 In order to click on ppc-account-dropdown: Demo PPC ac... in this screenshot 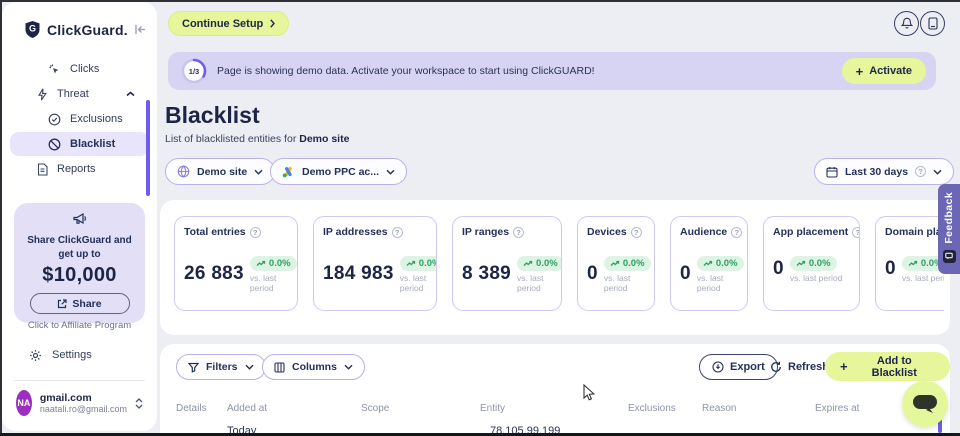, I will do `click(339, 171)`.